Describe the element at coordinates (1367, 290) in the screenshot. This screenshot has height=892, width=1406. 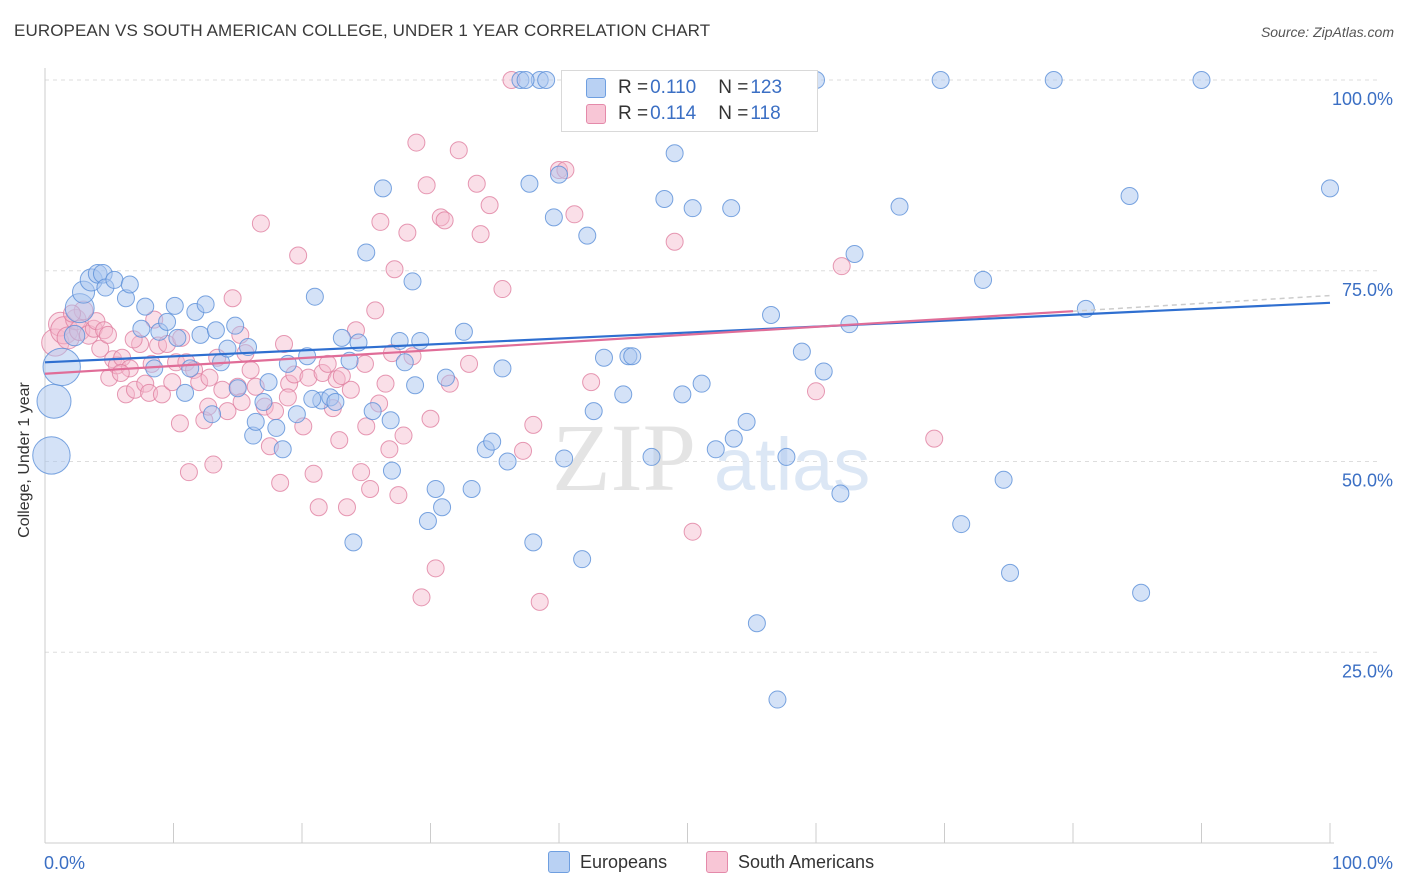
I see `y-tick-label: 75.0%` at that location.